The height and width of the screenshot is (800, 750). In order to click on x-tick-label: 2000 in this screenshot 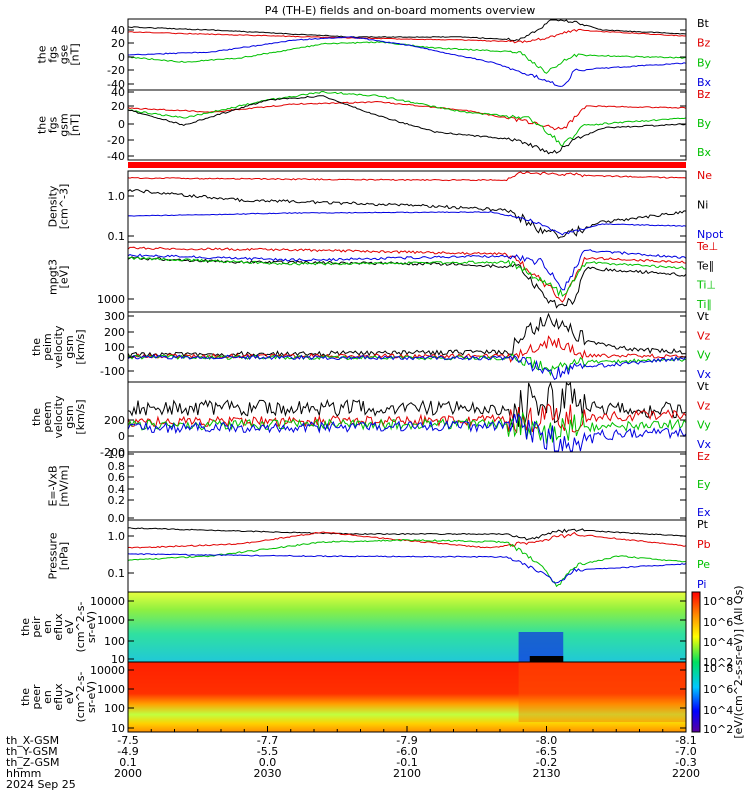, I will do `click(128, 773)`.